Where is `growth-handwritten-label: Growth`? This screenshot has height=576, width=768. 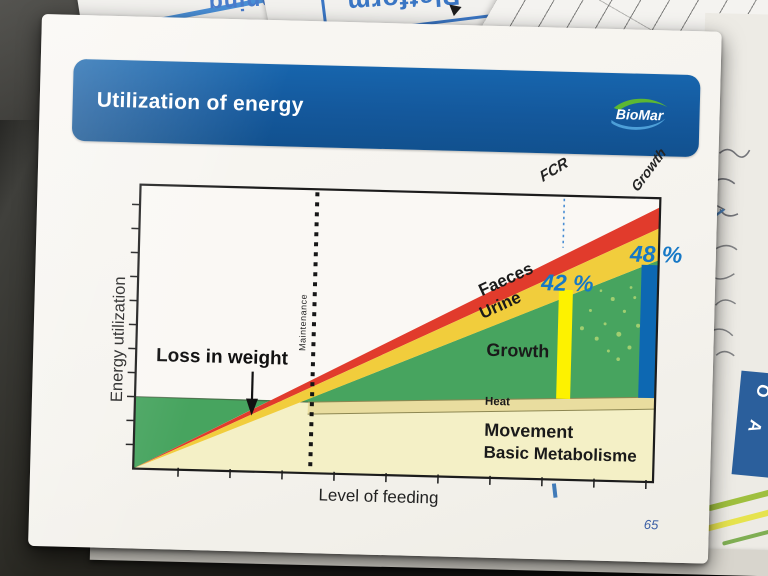
growth-handwritten-label: Growth is located at coordinates (648, 169).